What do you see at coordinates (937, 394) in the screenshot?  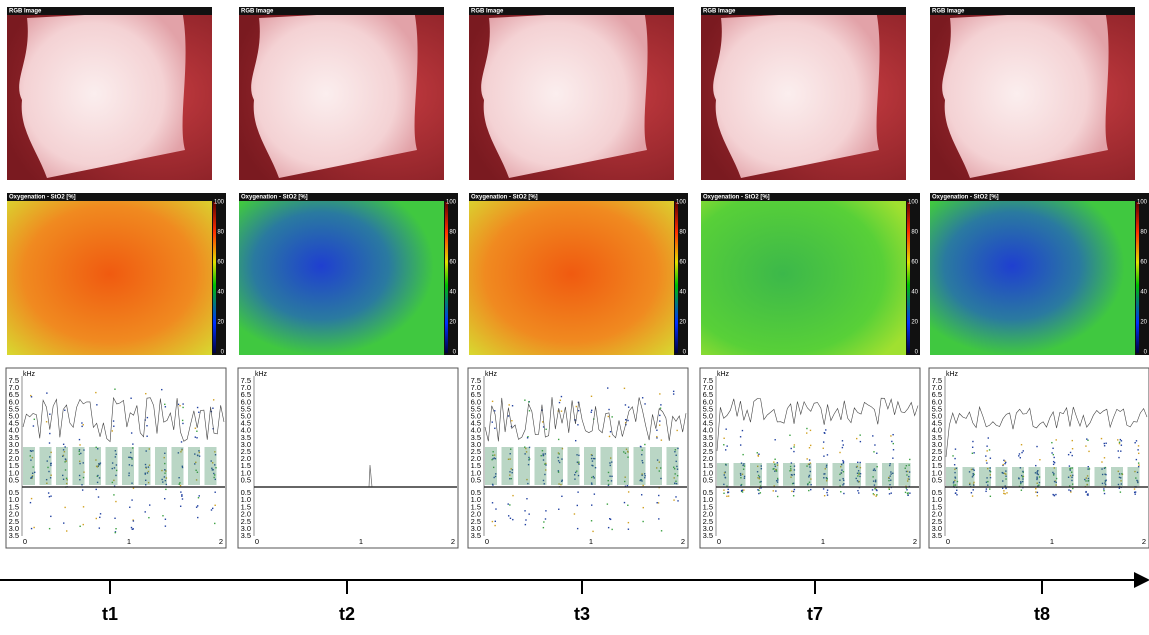 I see `y-tick-label: 6.5` at bounding box center [937, 394].